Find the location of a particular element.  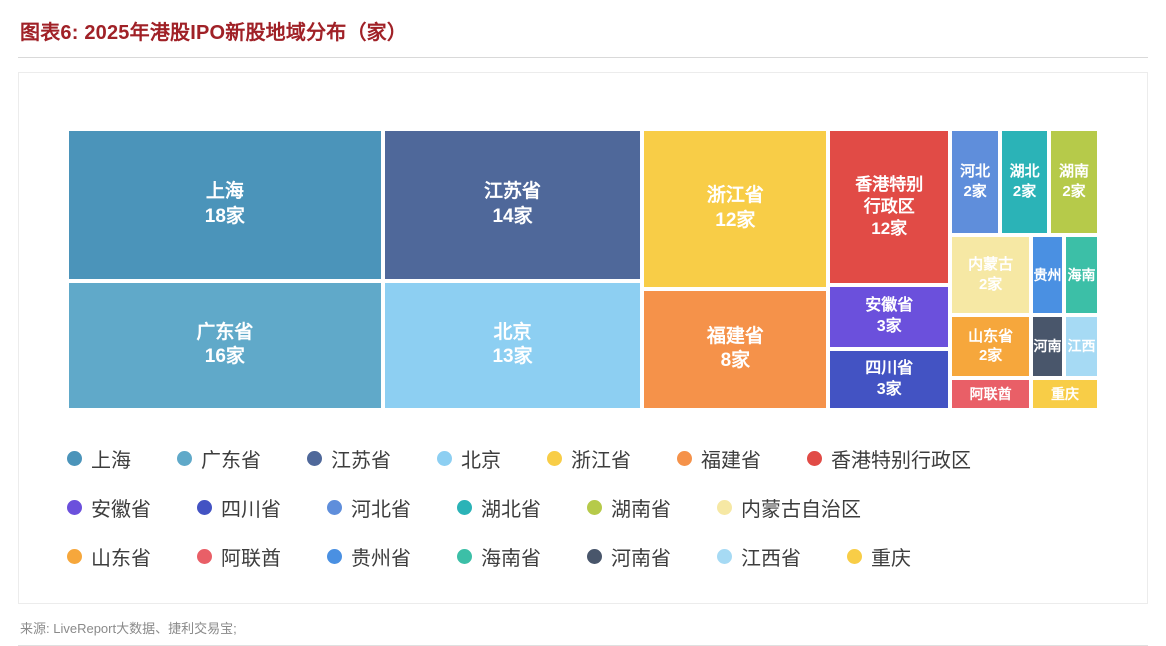

legend-item-shanghai: 上海 is located at coordinates (99, 458).